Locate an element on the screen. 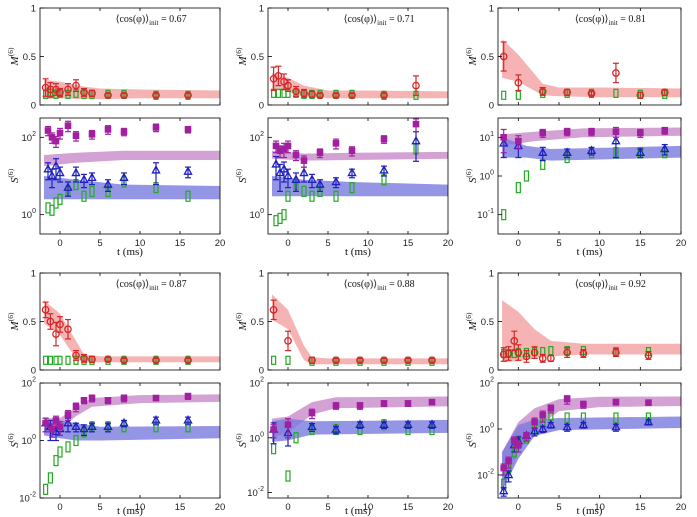 This screenshot has width=697, height=517. bottom-ytick-label: 10⁻² is located at coordinates (485, 475).